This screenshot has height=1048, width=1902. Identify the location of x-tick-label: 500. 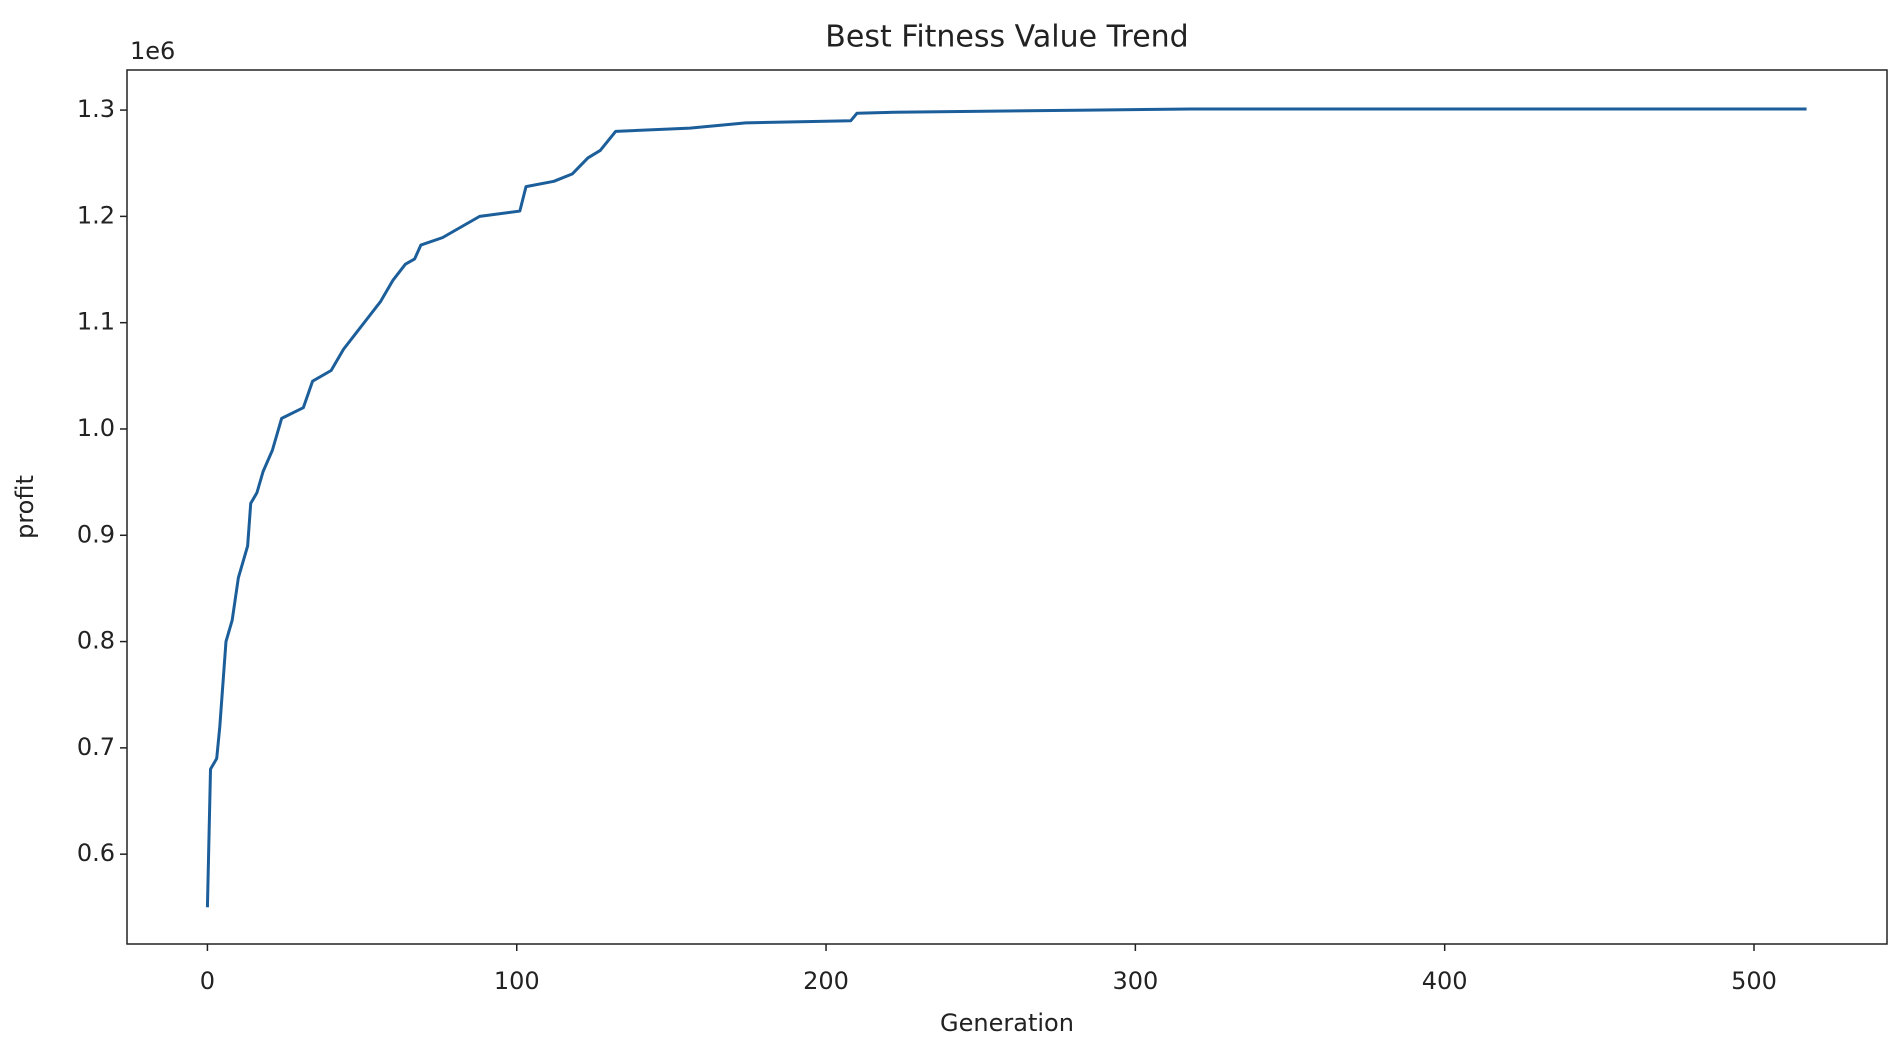
(1754, 981).